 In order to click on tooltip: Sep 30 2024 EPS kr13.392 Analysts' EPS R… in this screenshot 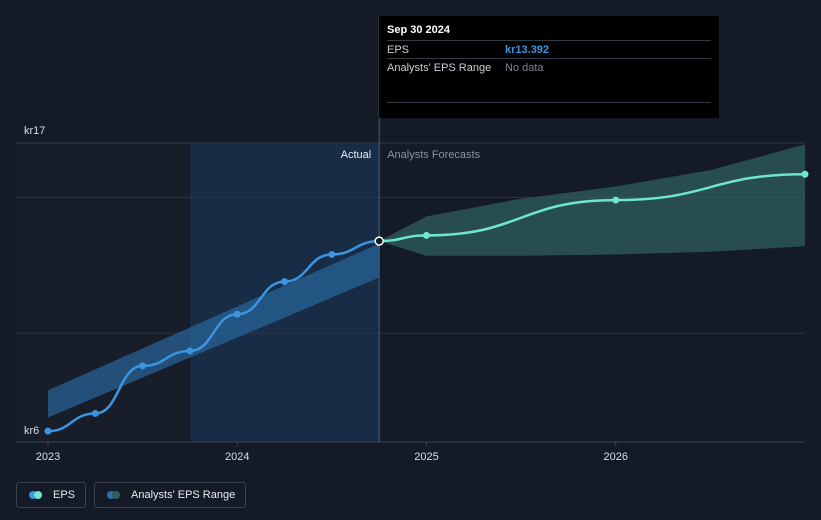, I will do `click(549, 67)`.